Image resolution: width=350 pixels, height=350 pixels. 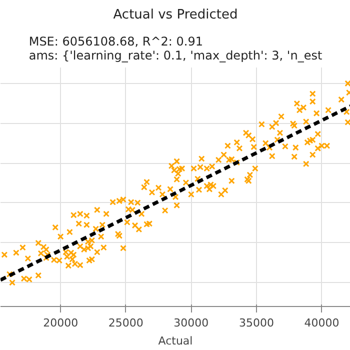 What do you see at coordinates (175, 341) in the screenshot?
I see `x-axis-title: Actual` at bounding box center [175, 341].